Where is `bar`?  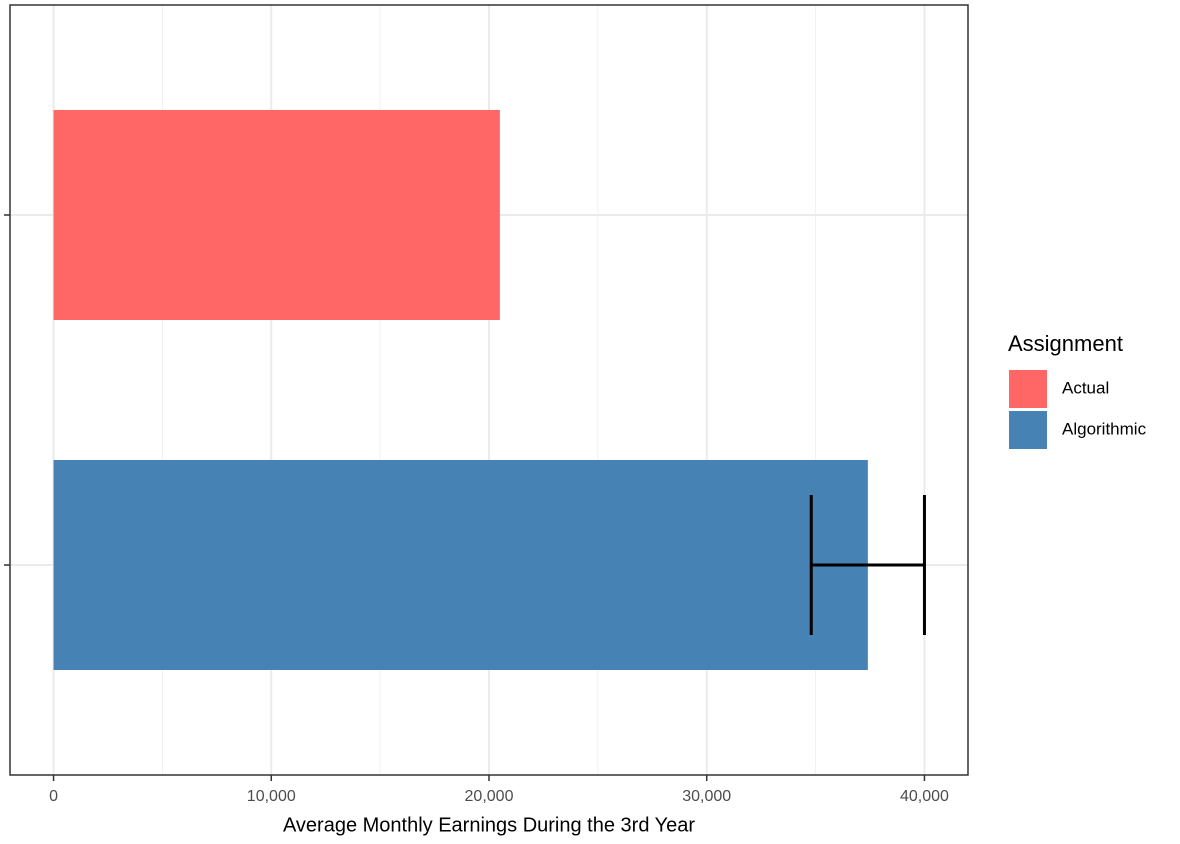 bar is located at coordinates (276, 215).